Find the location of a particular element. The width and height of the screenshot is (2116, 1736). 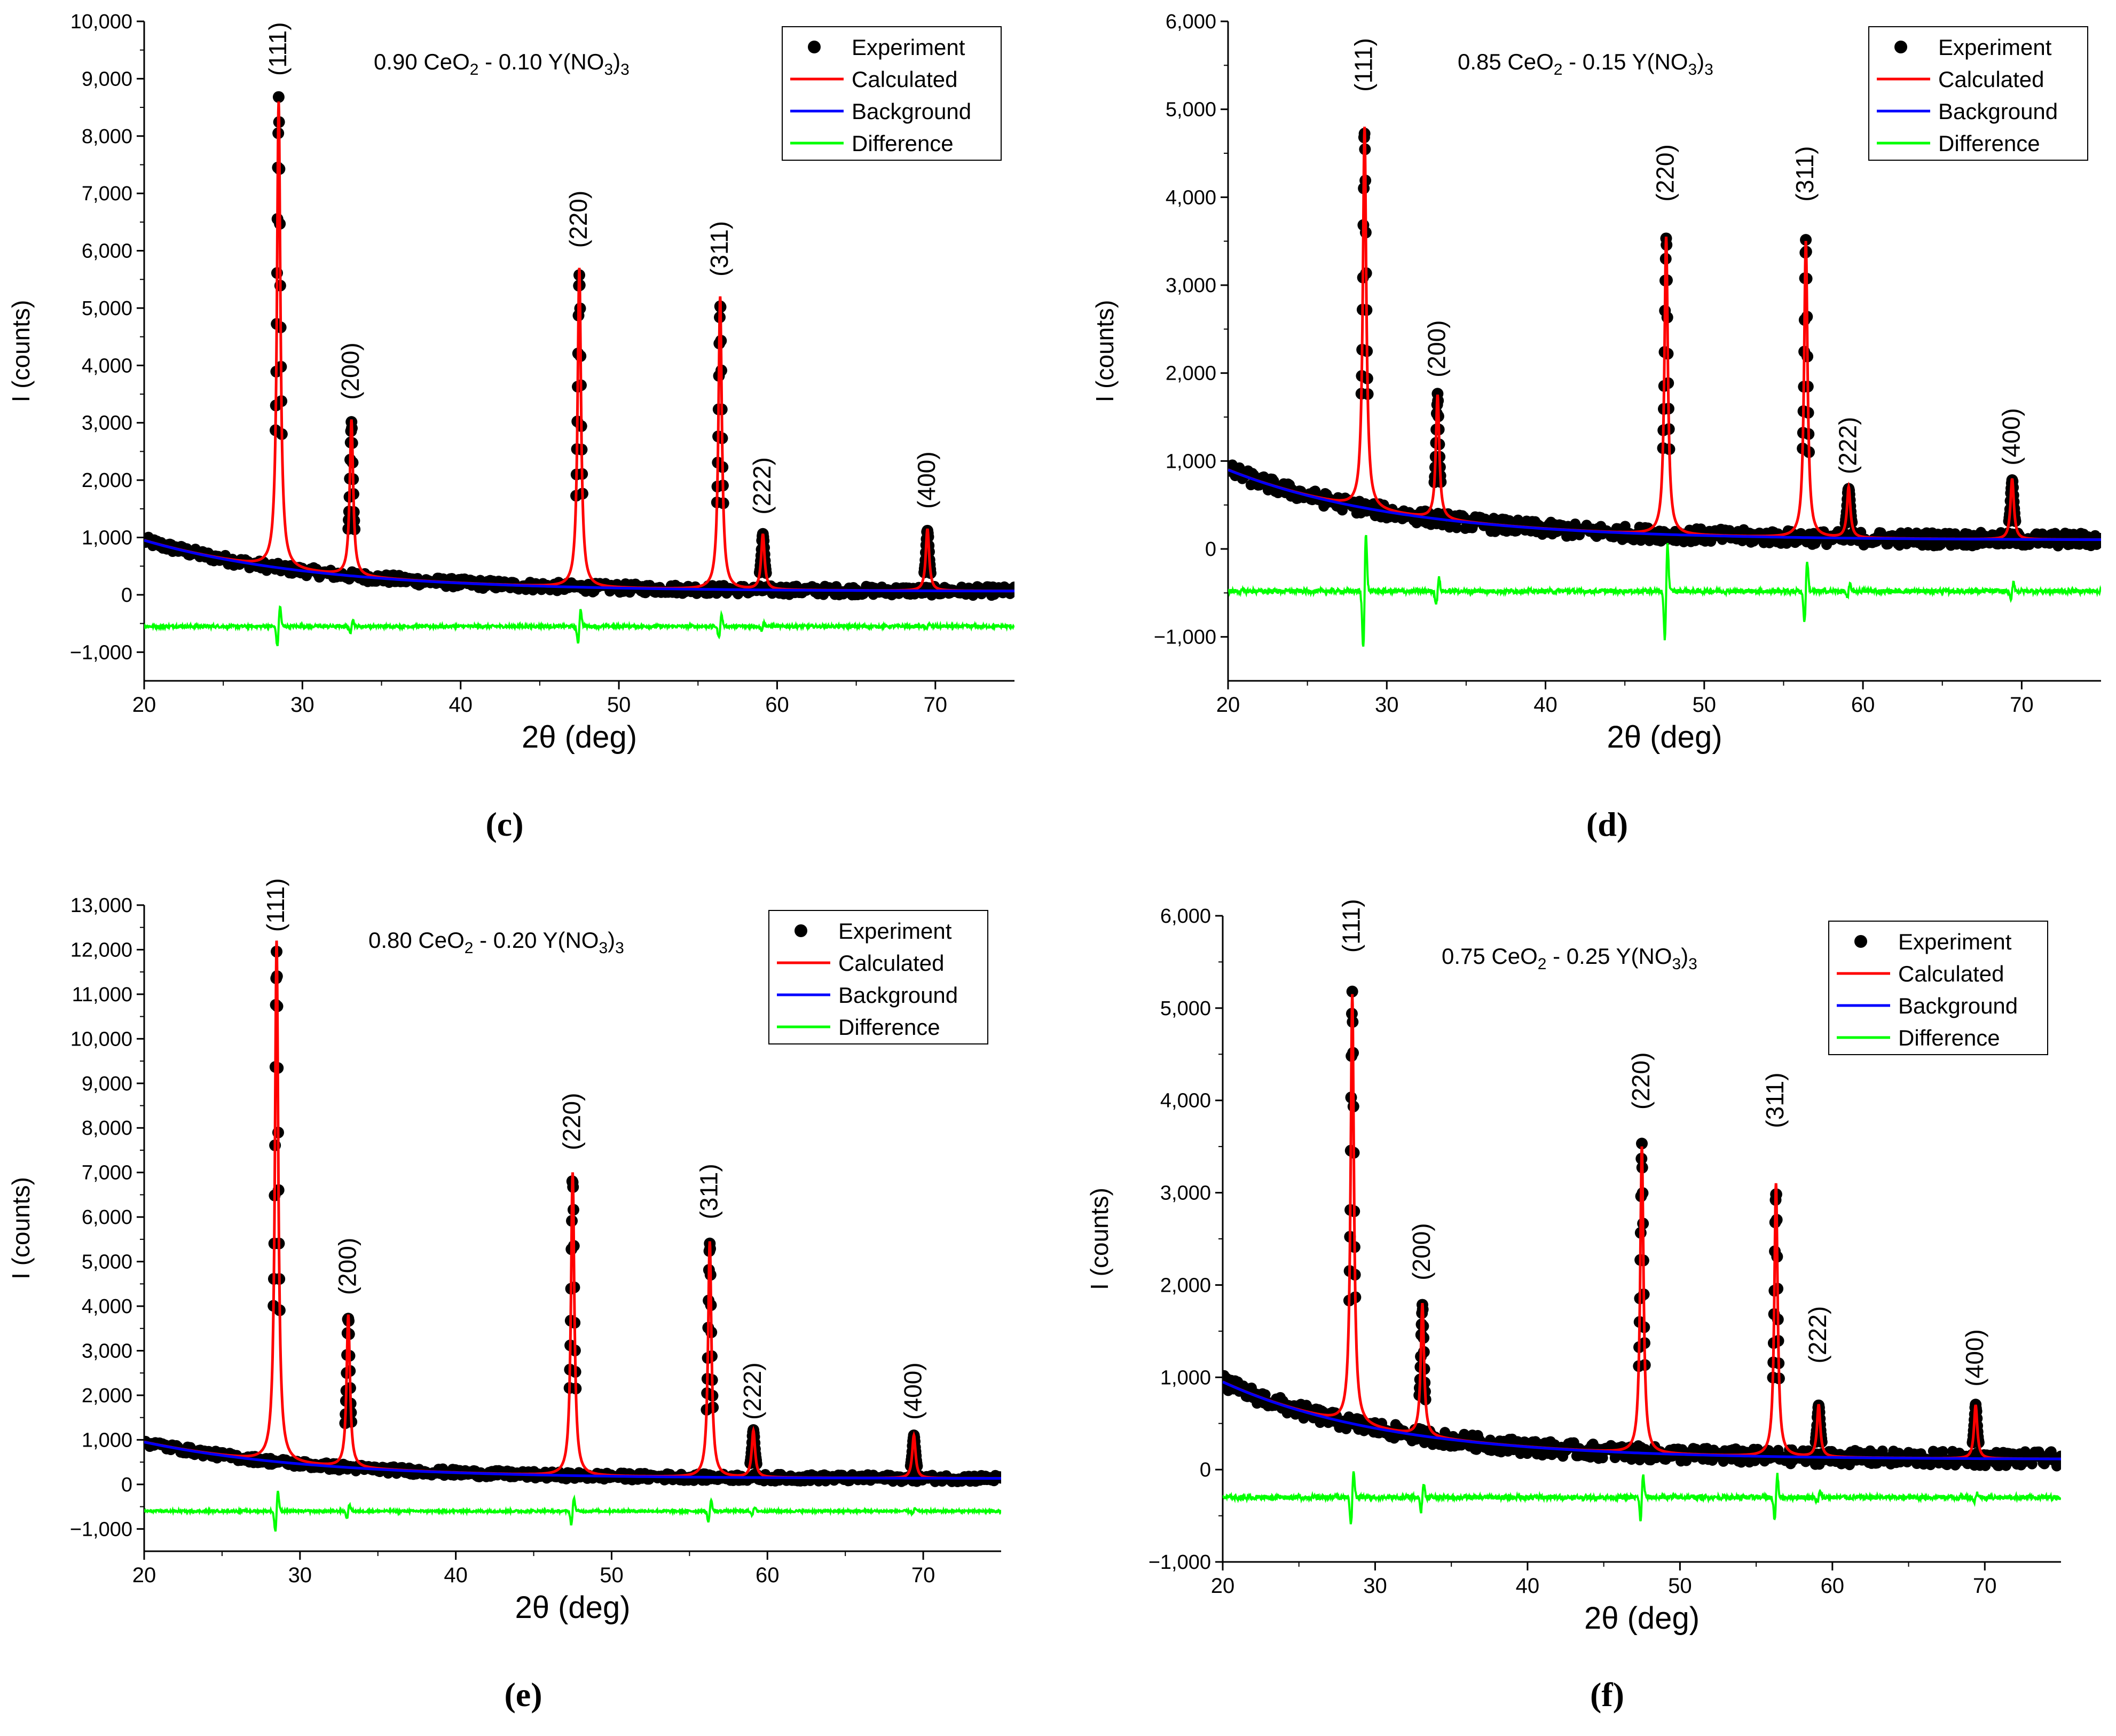

composition-part: 0.80 CeO is located at coordinates (416, 940).